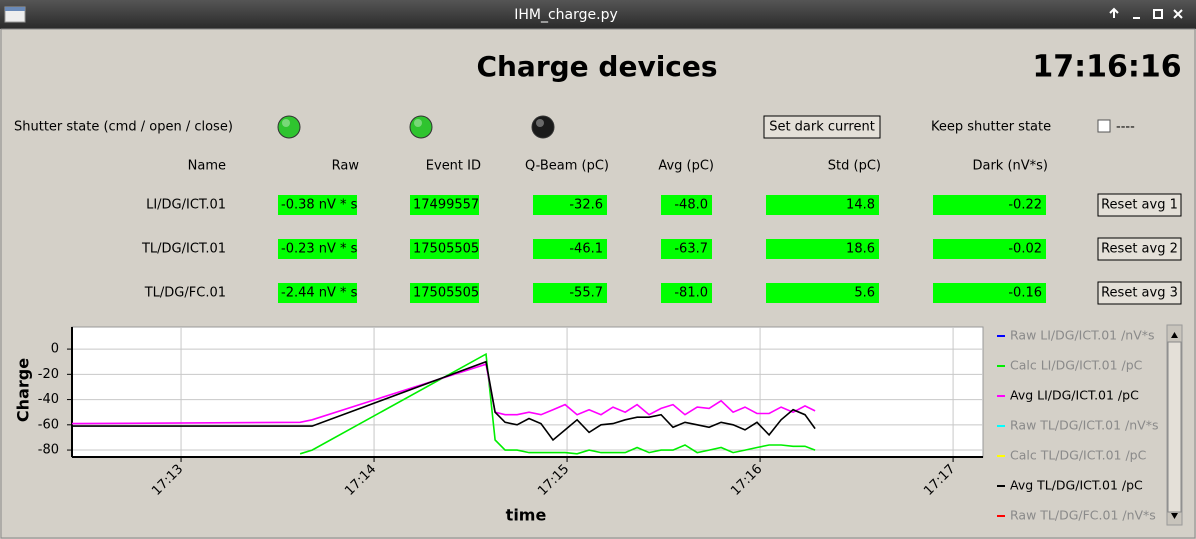  Describe the element at coordinates (526, 515) in the screenshot. I see `x-axis-title: time` at that location.